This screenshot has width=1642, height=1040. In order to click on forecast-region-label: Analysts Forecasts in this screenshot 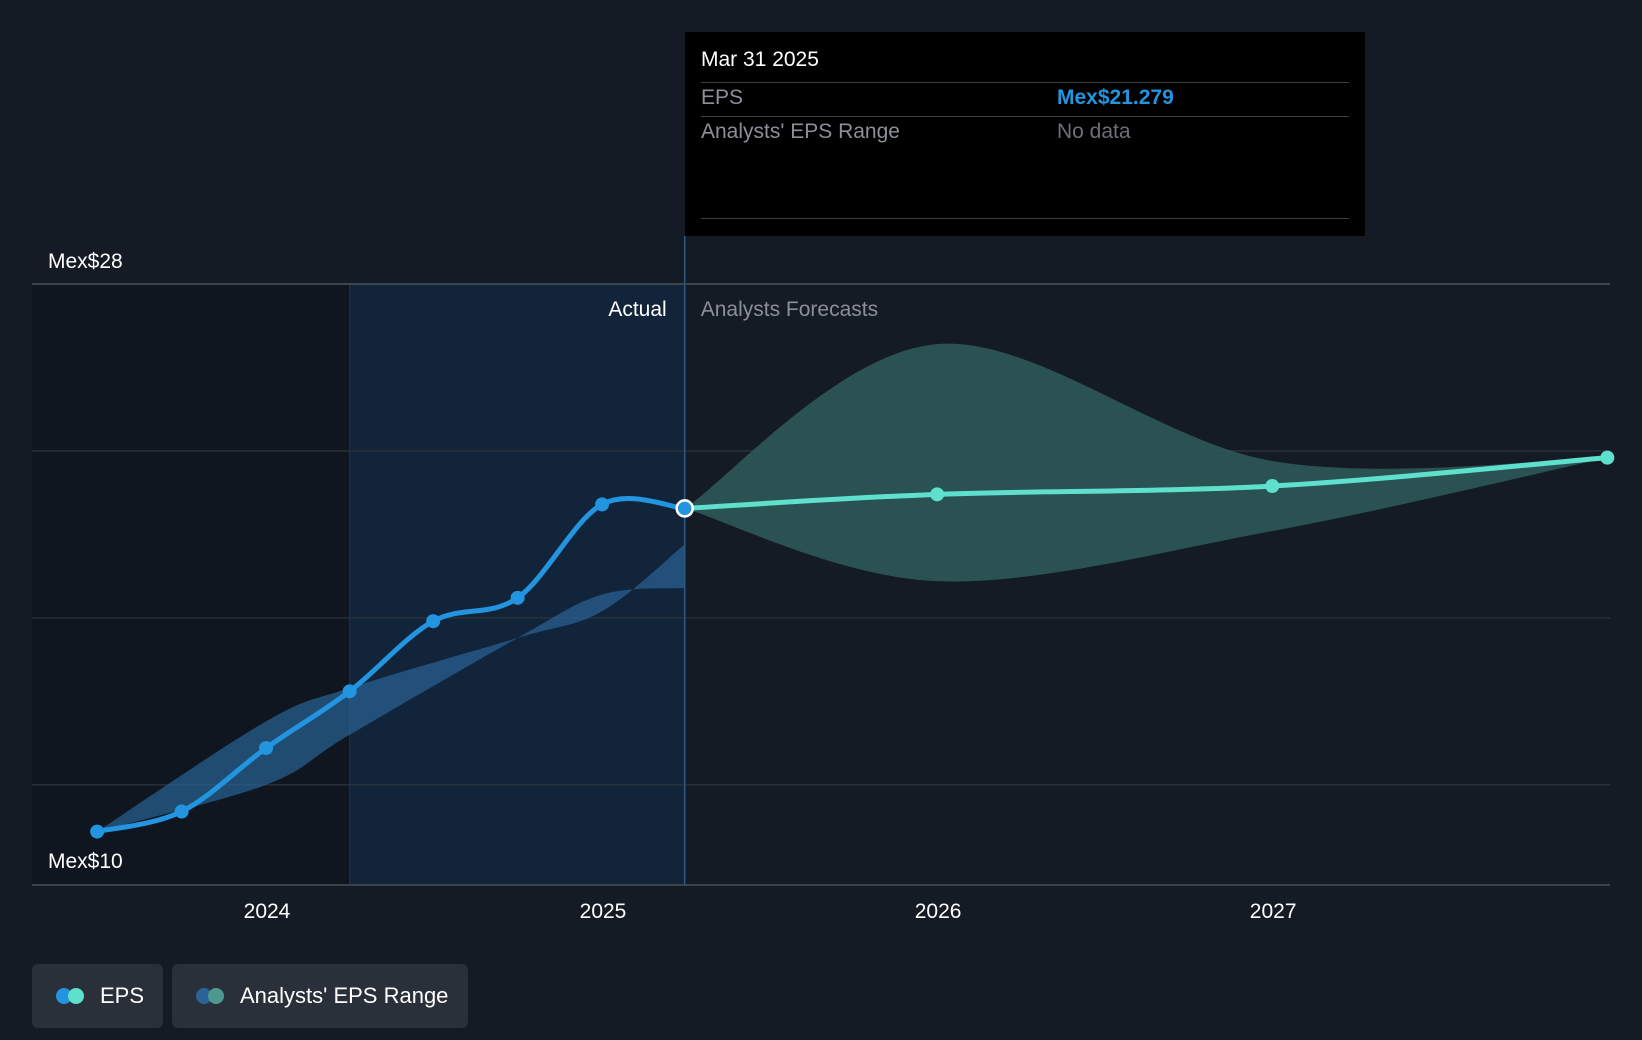, I will do `click(789, 309)`.